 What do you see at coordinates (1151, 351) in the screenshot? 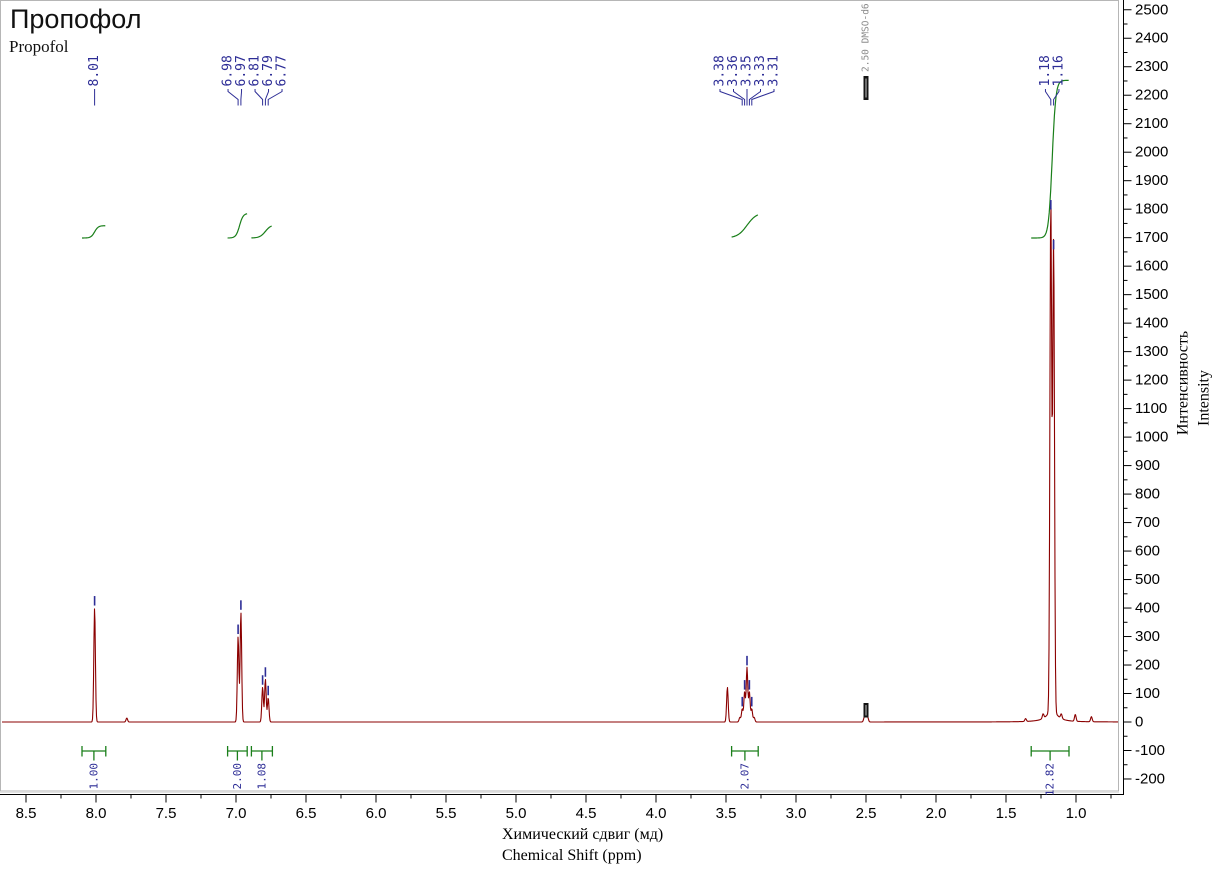
I see `y-tick-label: 1300` at bounding box center [1151, 351].